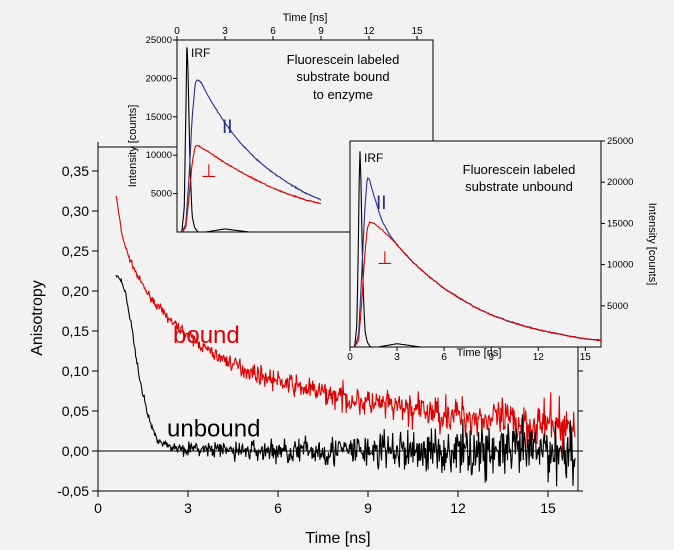  What do you see at coordinates (458, 508) in the screenshot?
I see `main-x-tick-label: 12` at bounding box center [458, 508].